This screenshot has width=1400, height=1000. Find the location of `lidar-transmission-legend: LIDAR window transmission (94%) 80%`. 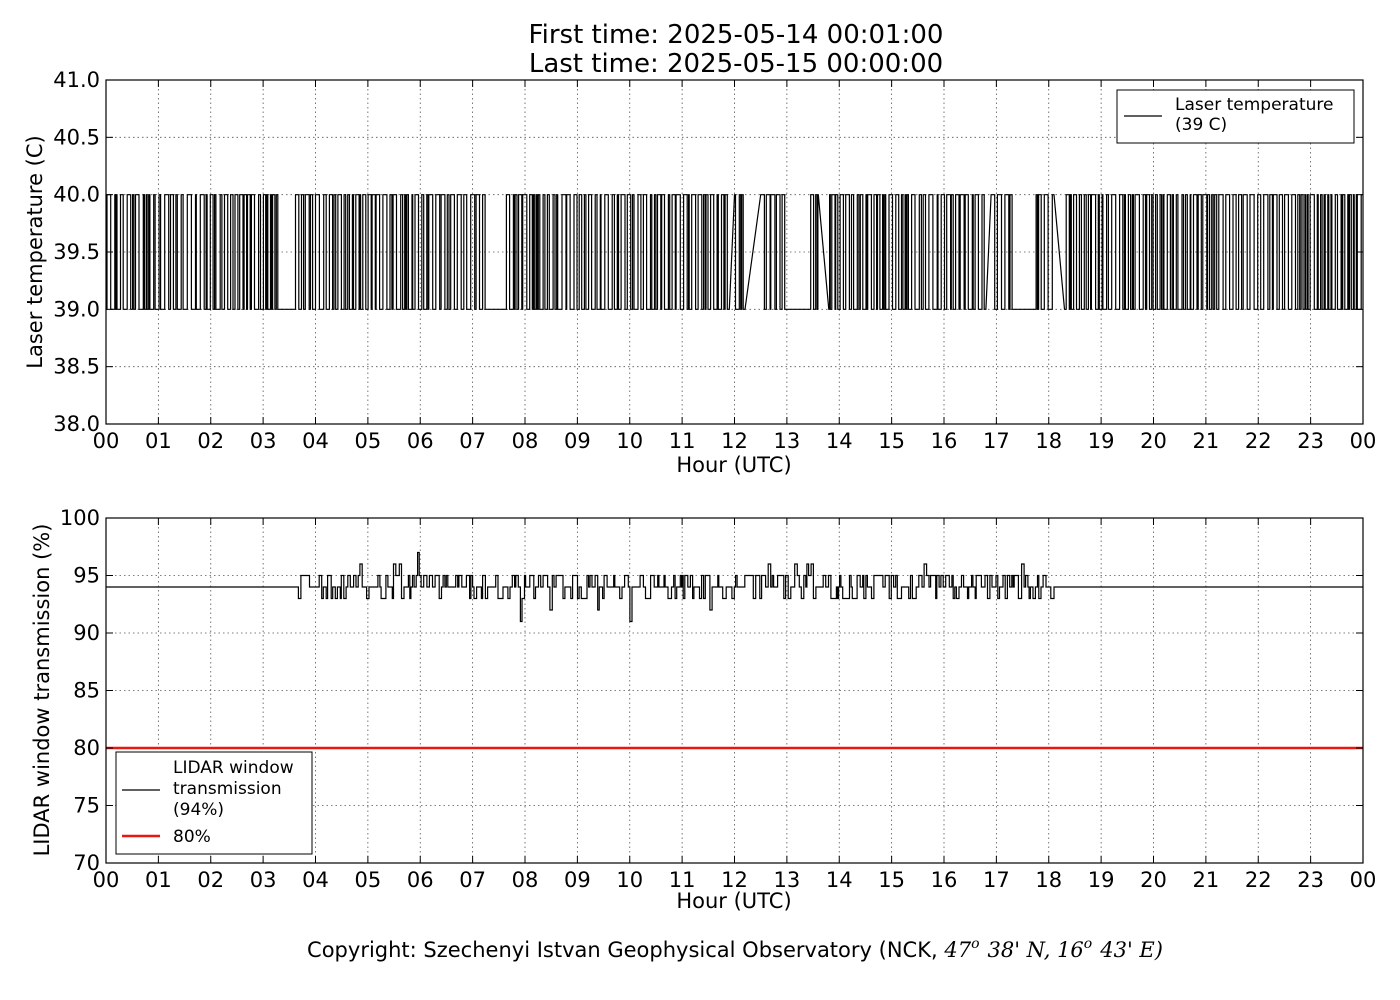

lidar-transmission-legend: LIDAR window transmission (94%) 80% is located at coordinates (214, 803).